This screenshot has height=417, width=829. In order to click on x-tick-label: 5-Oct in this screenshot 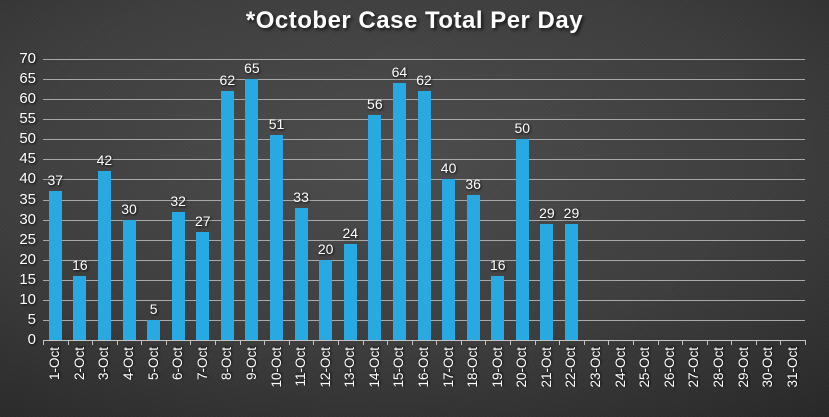, I will do `click(153, 364)`.